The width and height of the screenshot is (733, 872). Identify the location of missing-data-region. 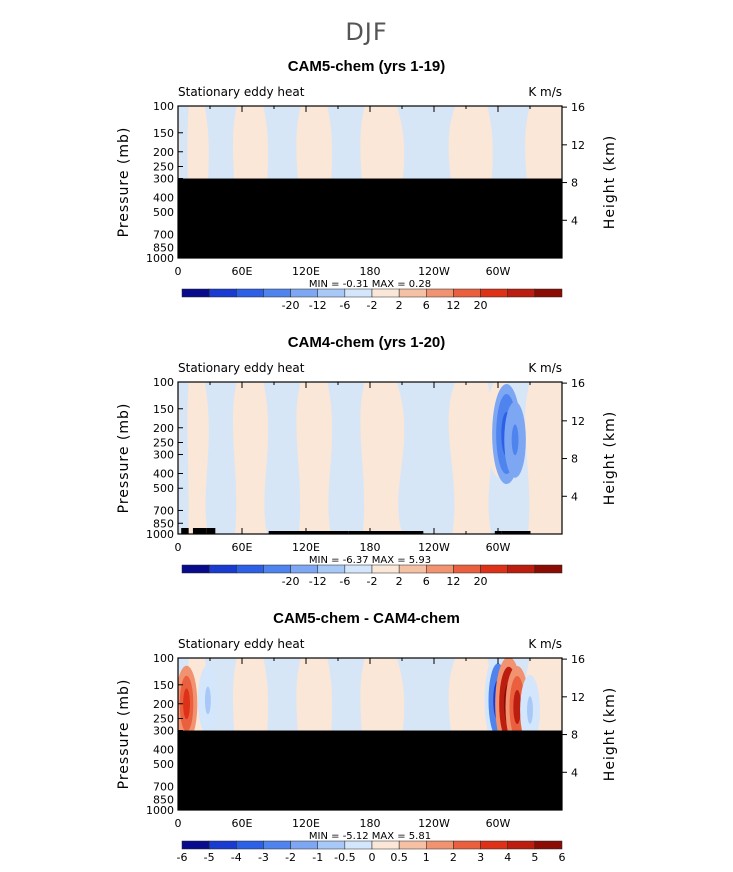
(370, 218).